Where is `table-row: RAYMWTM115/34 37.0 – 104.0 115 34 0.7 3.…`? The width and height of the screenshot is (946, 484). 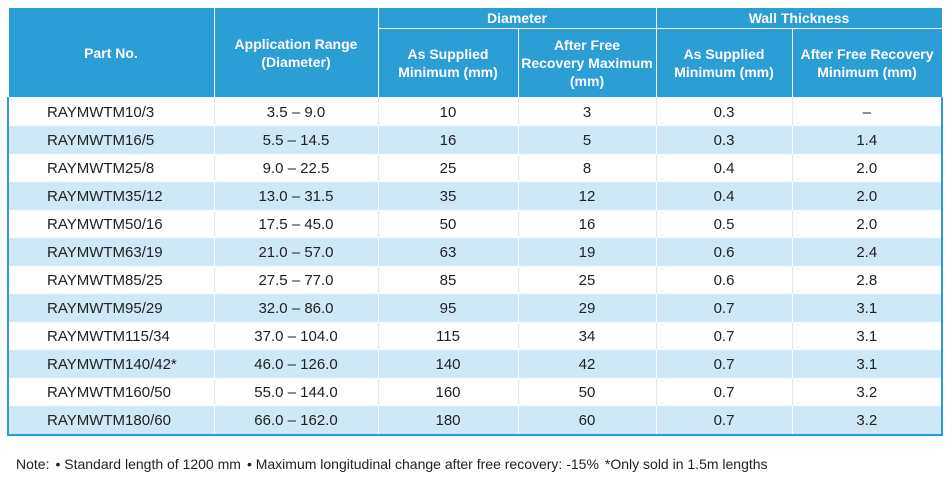
table-row: RAYMWTM115/34 37.0 – 104.0 115 34 0.7 3.… is located at coordinates (475, 336).